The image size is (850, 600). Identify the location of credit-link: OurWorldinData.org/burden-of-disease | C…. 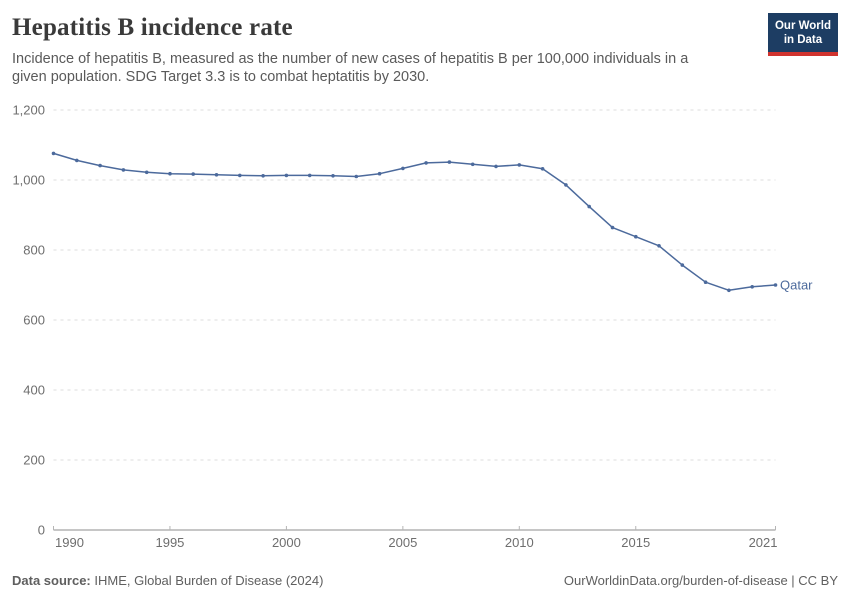
(700, 580).